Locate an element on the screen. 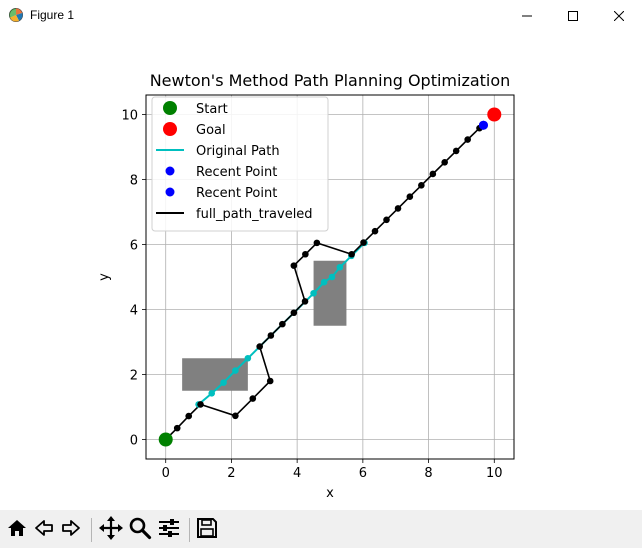  y-tick-label: 6 is located at coordinates (134, 246).